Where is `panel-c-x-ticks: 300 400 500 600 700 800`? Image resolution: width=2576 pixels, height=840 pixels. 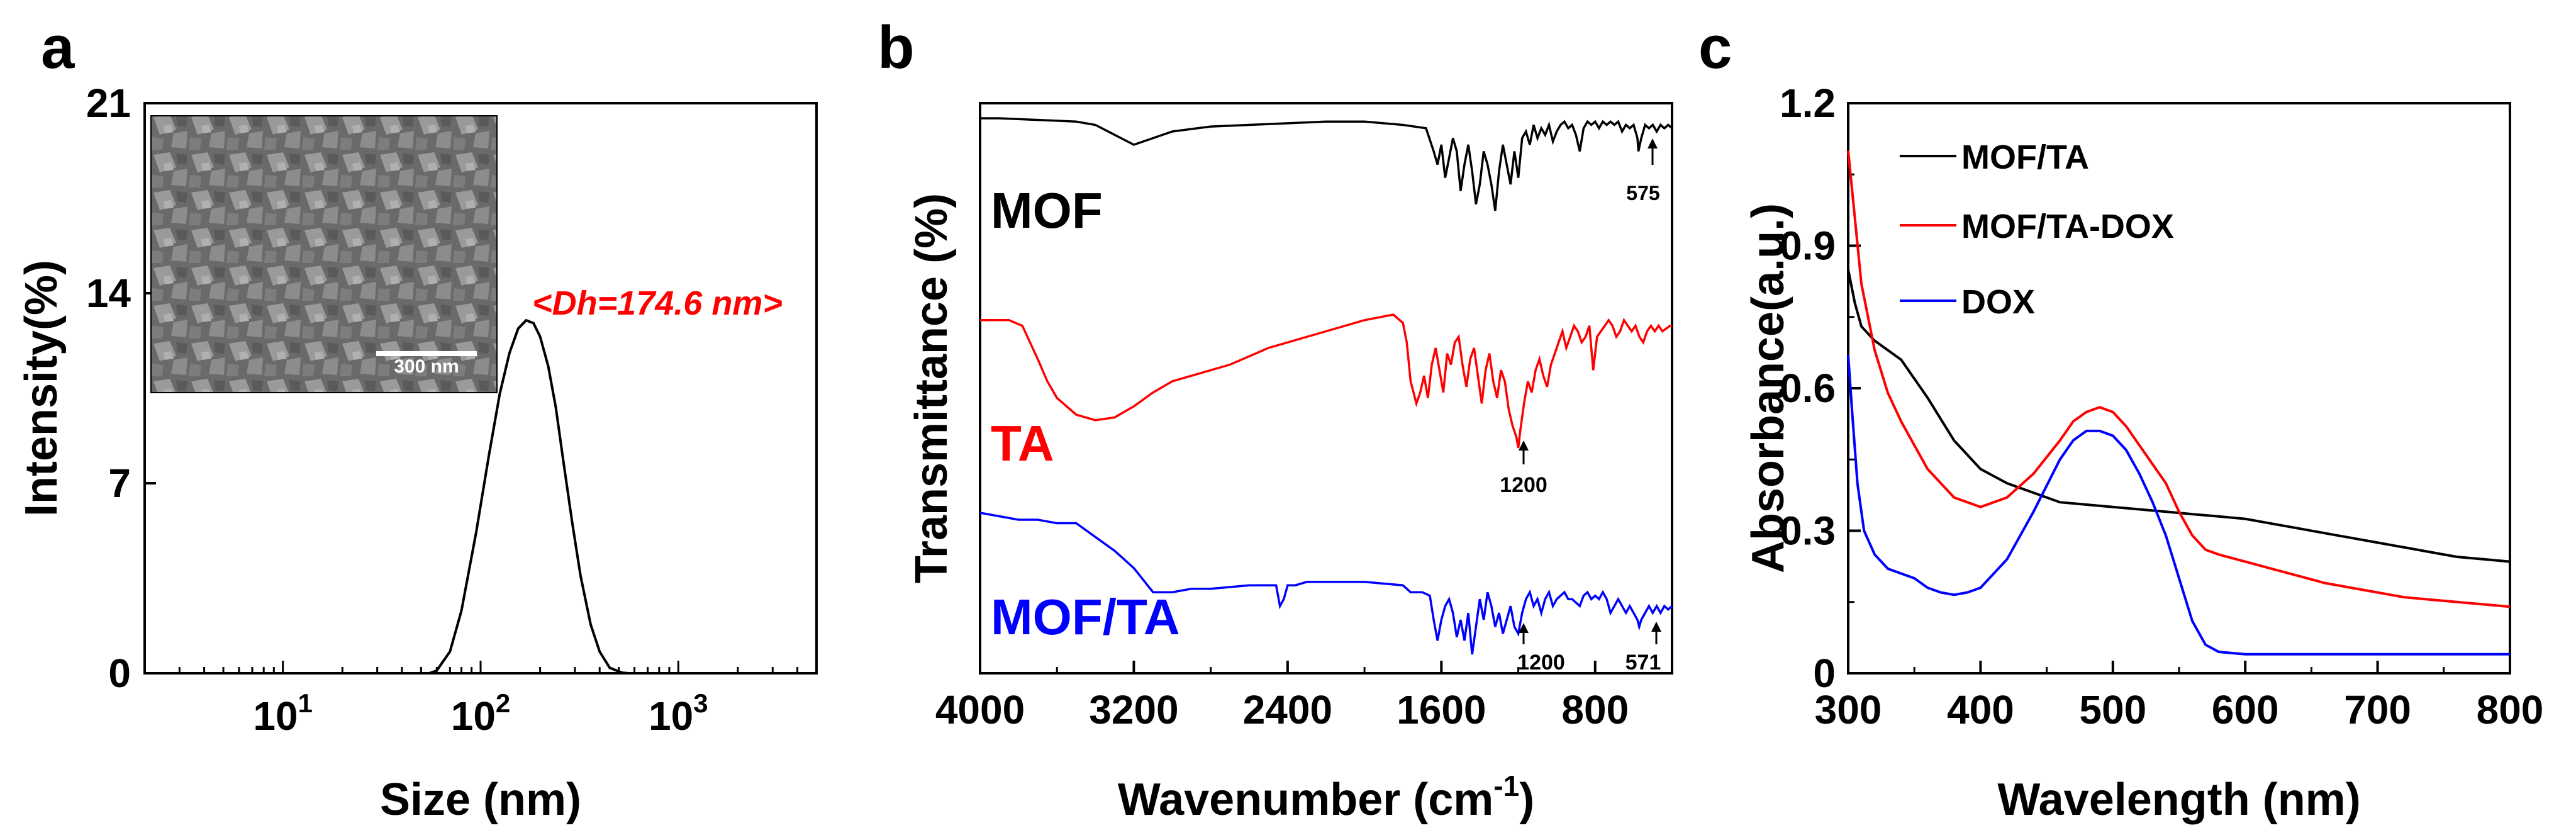
panel-c-x-ticks: 300 400 500 600 700 800 is located at coordinates (2179, 696).